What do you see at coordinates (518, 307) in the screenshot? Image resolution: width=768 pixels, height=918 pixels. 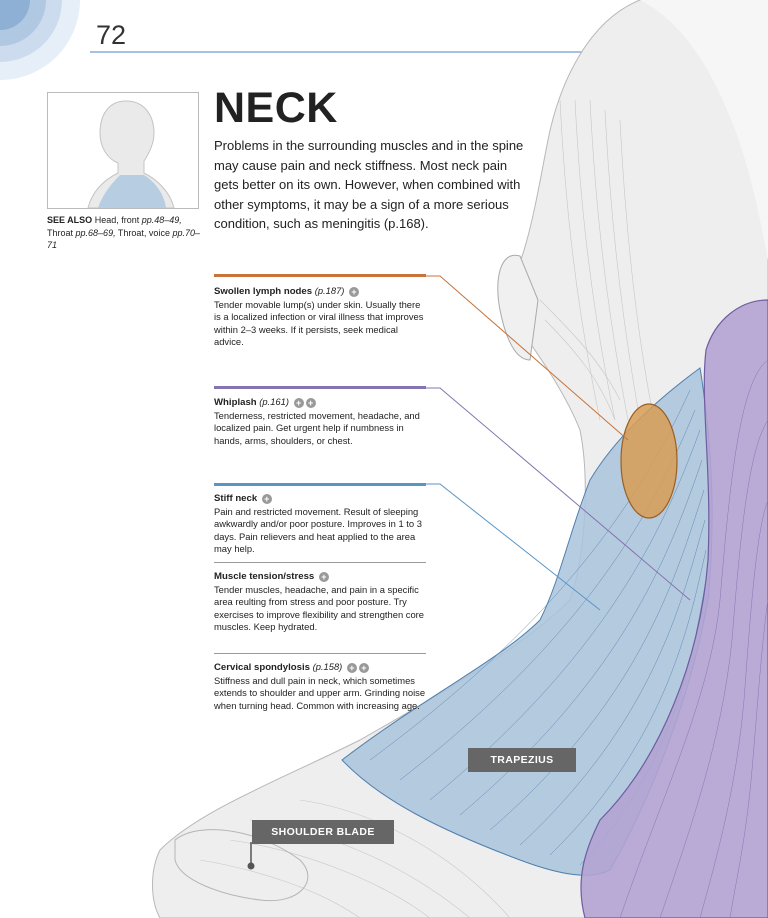 I see `ear` at bounding box center [518, 307].